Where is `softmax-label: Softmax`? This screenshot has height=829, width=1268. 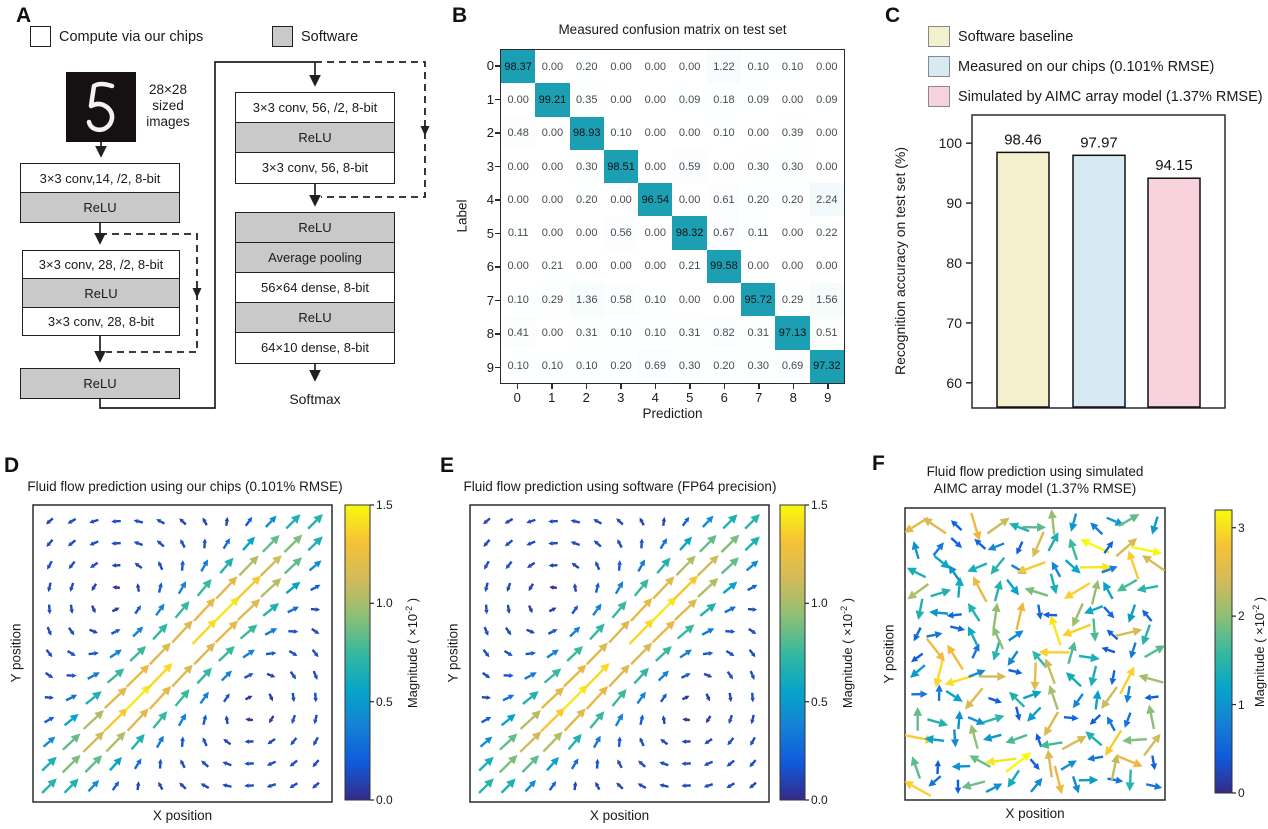
softmax-label: Softmax is located at coordinates (315, 399).